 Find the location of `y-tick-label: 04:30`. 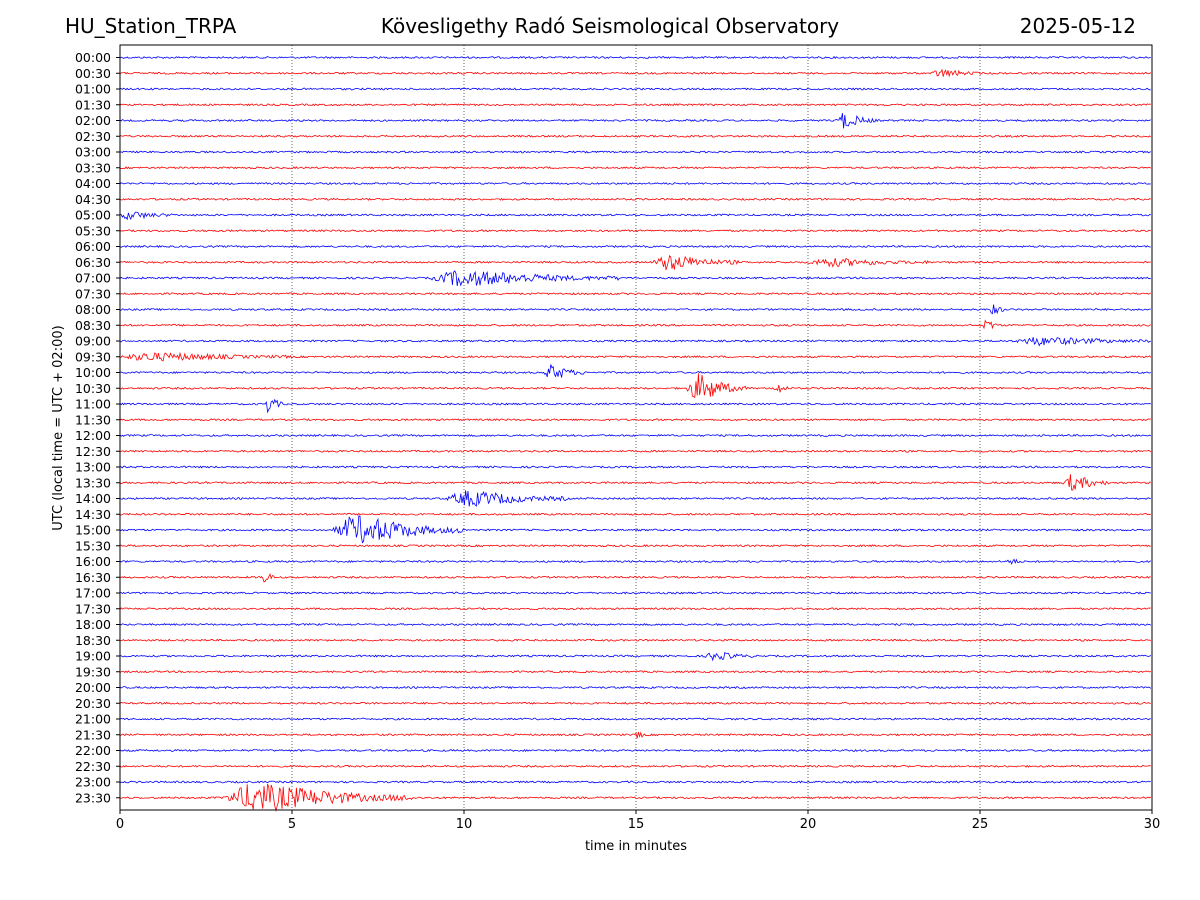

y-tick-label: 04:30 is located at coordinates (93, 199).